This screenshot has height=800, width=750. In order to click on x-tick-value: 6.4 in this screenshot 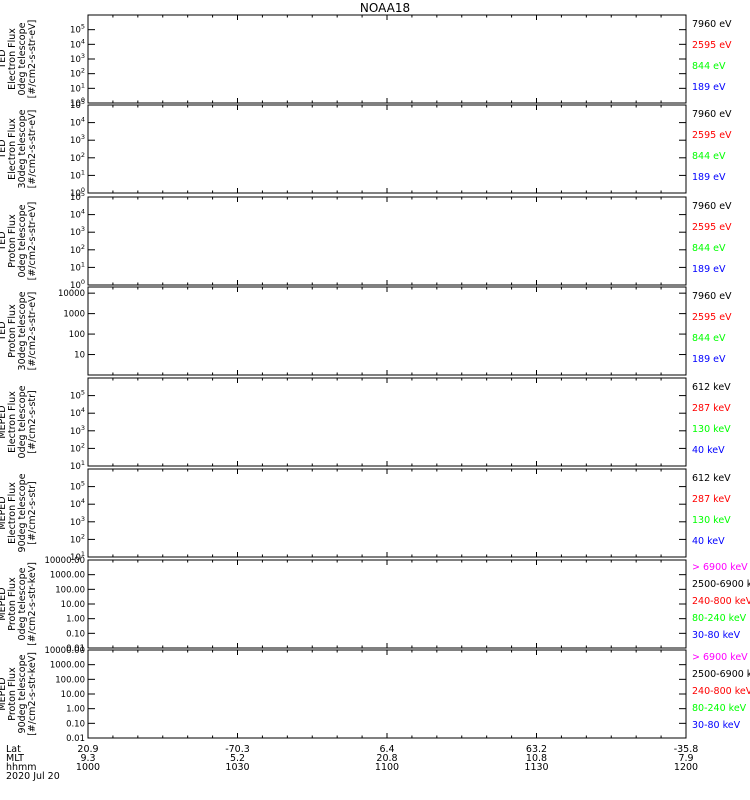, I will do `click(386, 749)`.